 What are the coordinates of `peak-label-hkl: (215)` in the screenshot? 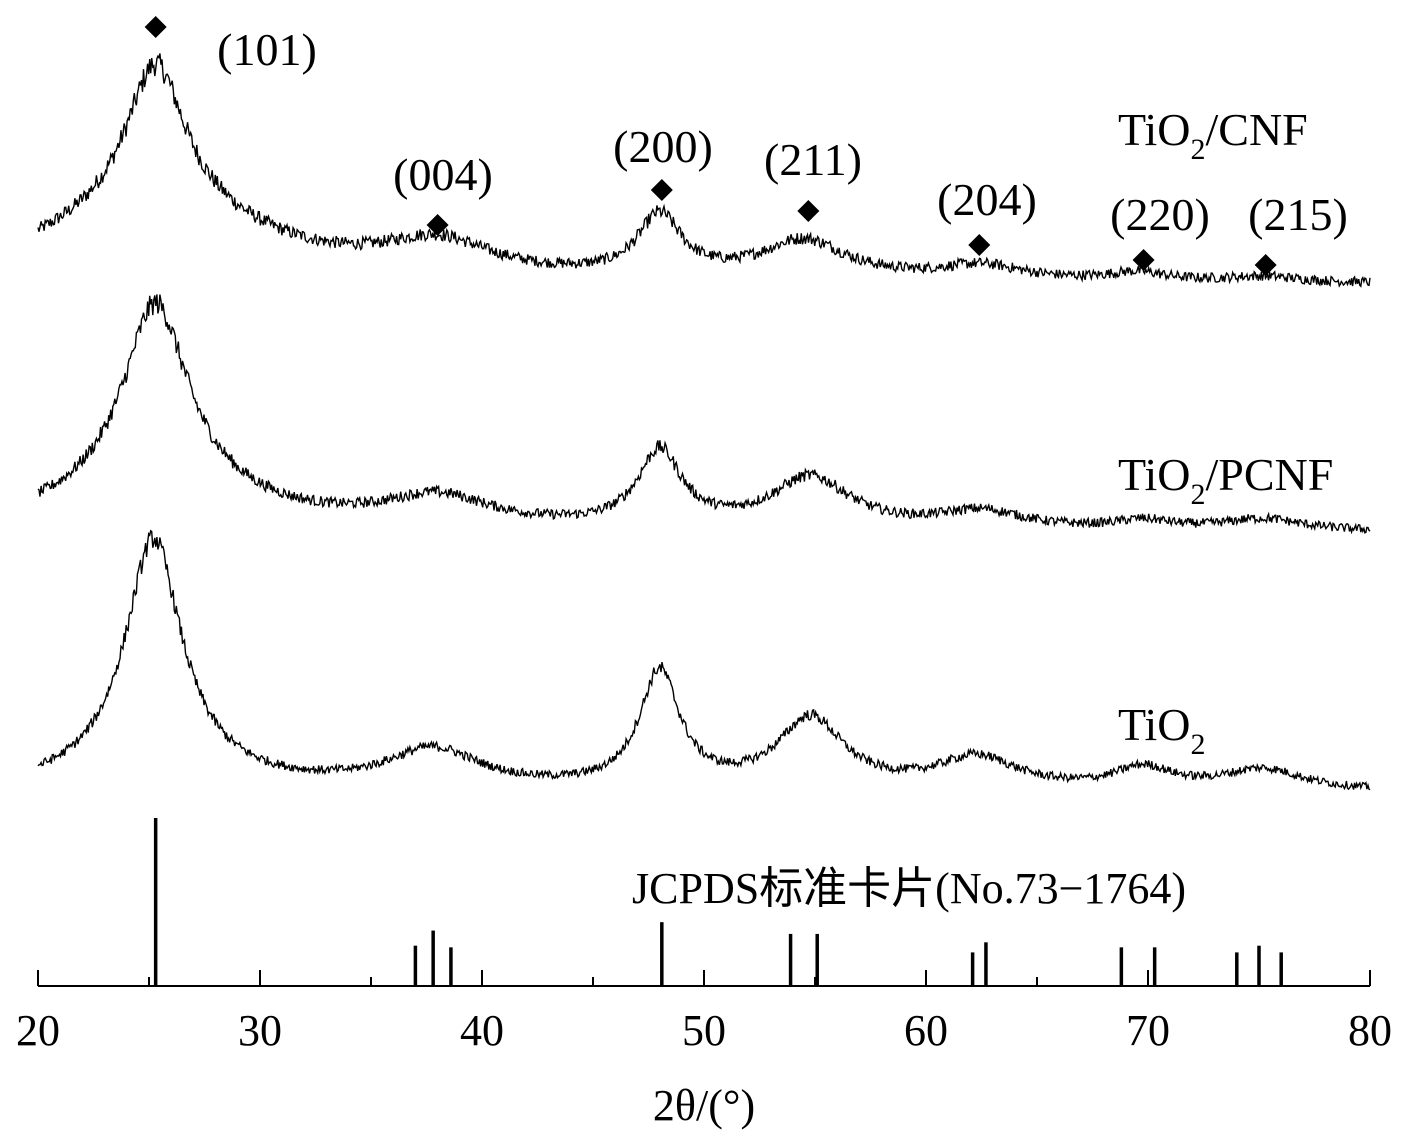 It's located at (1298, 214).